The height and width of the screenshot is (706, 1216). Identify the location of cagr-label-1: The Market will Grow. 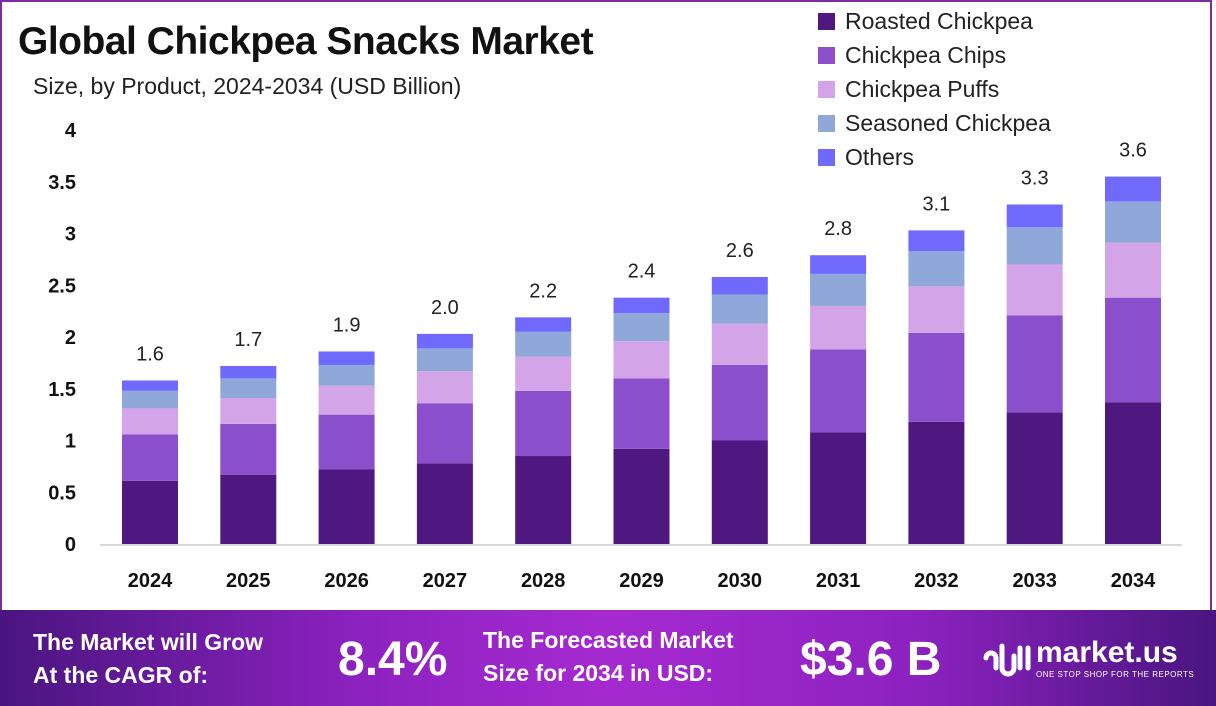
(148, 642).